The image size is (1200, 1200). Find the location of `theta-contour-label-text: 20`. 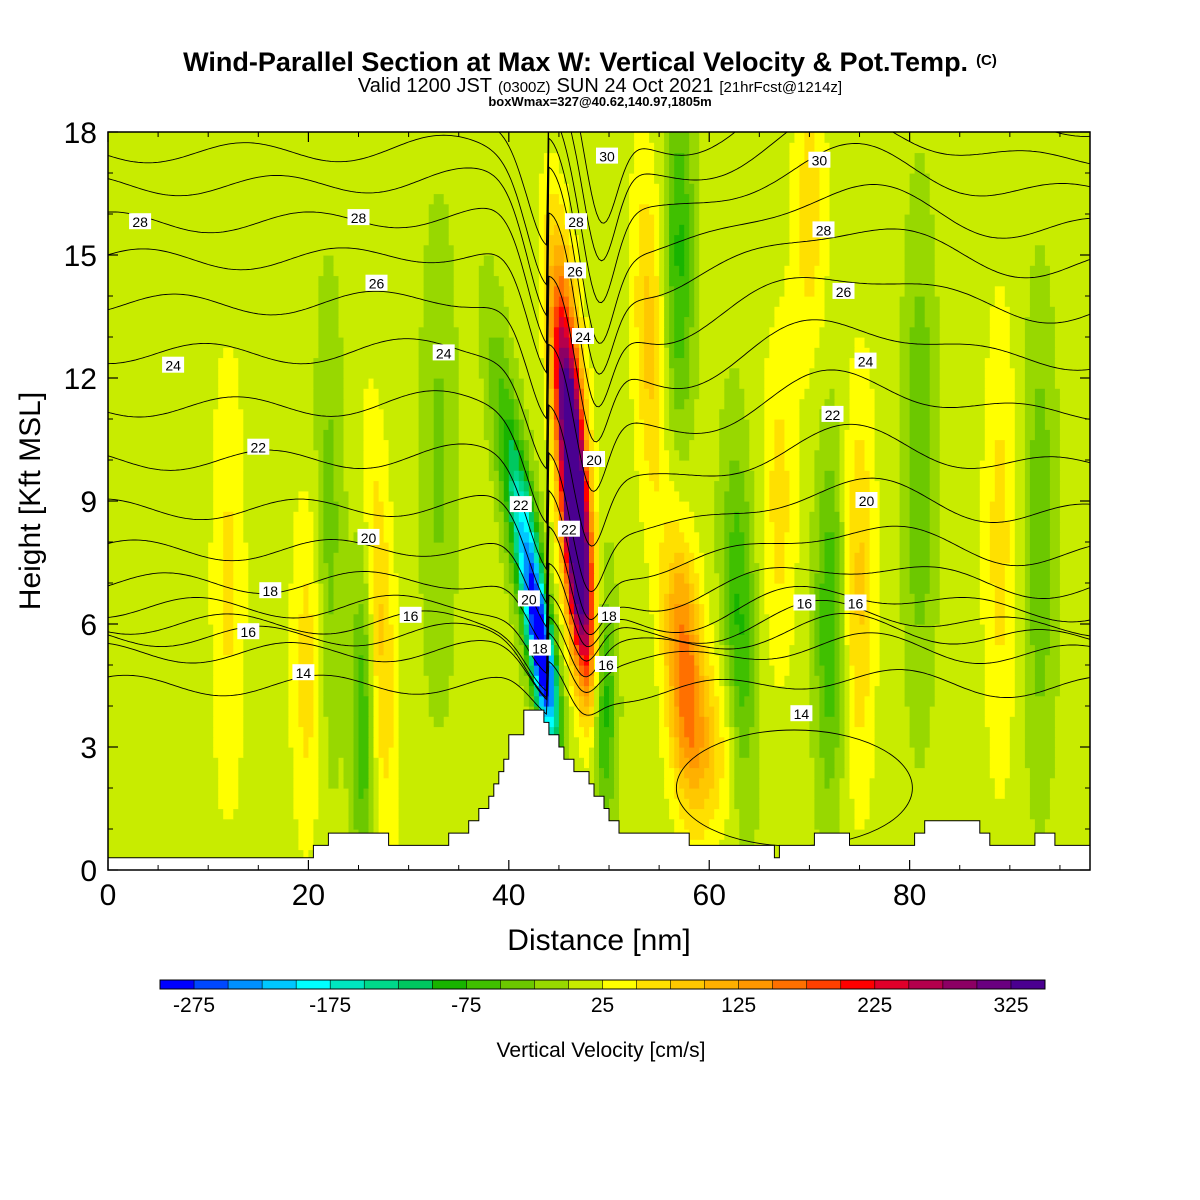

theta-contour-label-text: 20 is located at coordinates (369, 538).